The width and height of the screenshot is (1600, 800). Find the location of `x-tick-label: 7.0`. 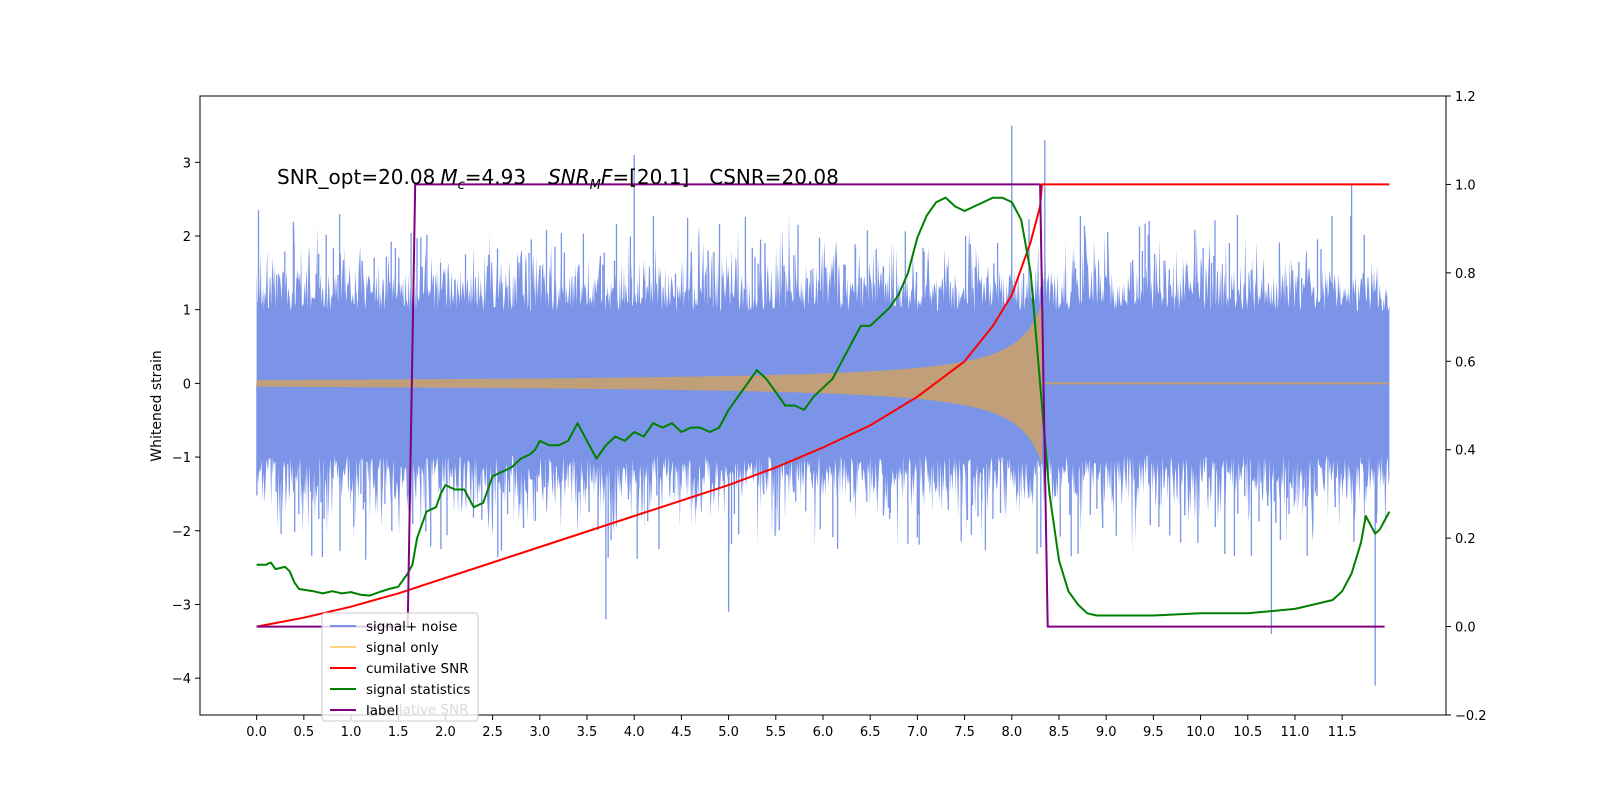

x-tick-label: 7.0 is located at coordinates (917, 732).